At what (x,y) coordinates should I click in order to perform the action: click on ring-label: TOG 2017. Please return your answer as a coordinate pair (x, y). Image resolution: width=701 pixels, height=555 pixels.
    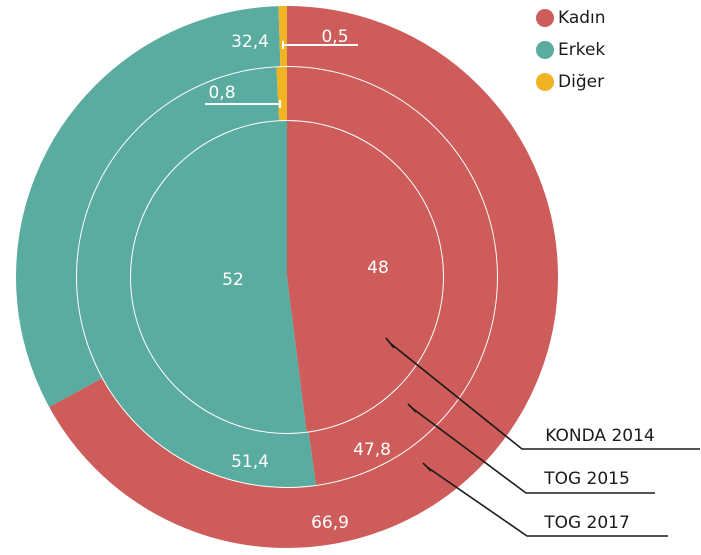
    Looking at the image, I should click on (586, 523).